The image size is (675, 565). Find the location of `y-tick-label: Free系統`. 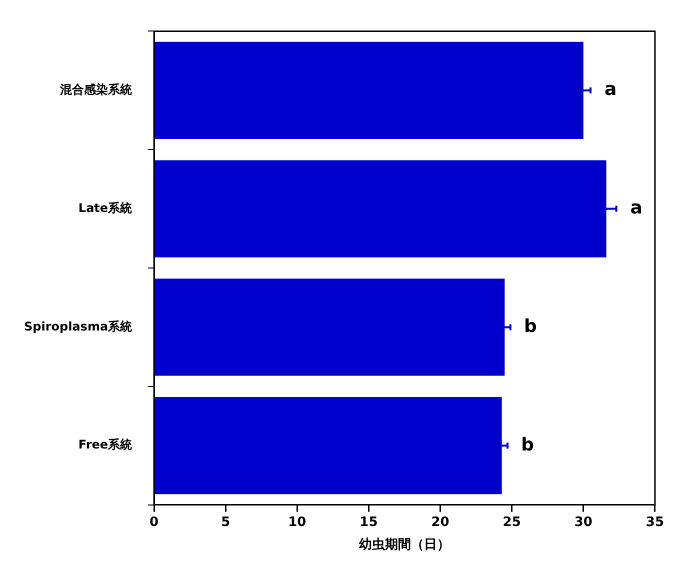

y-tick-label: Free系統 is located at coordinates (105, 445).